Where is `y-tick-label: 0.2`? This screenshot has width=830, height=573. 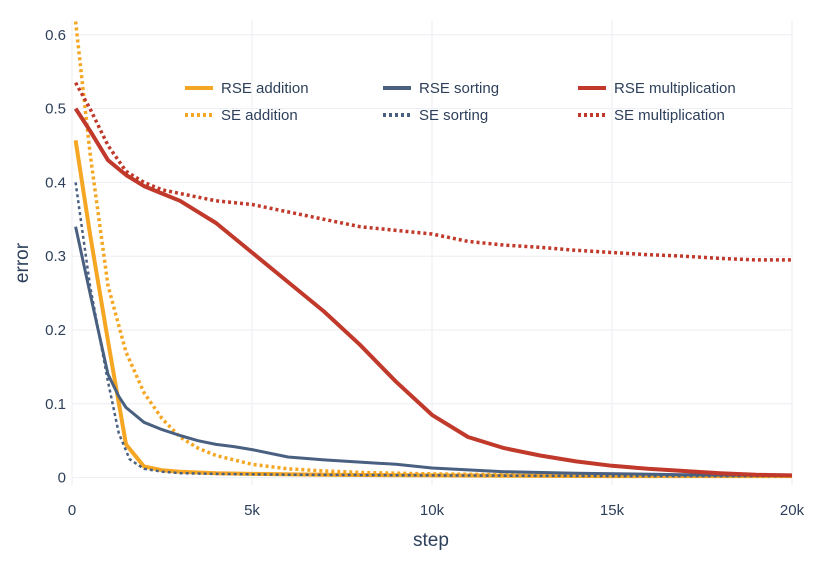 y-tick-label: 0.2 is located at coordinates (55, 330).